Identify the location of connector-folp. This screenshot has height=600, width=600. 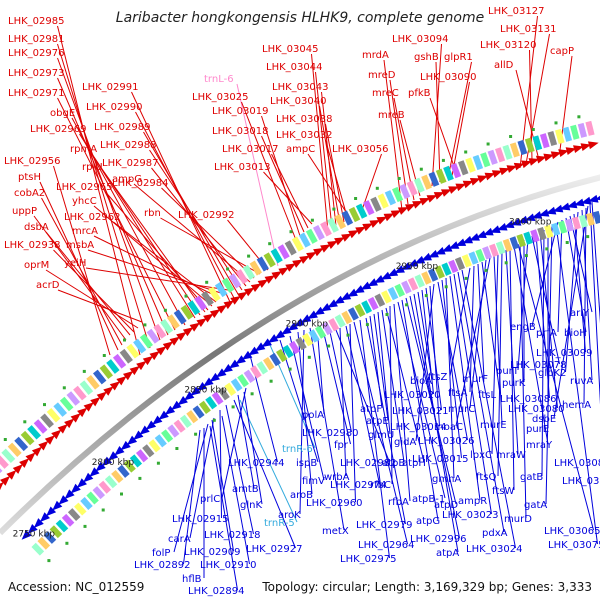
(191, 488).